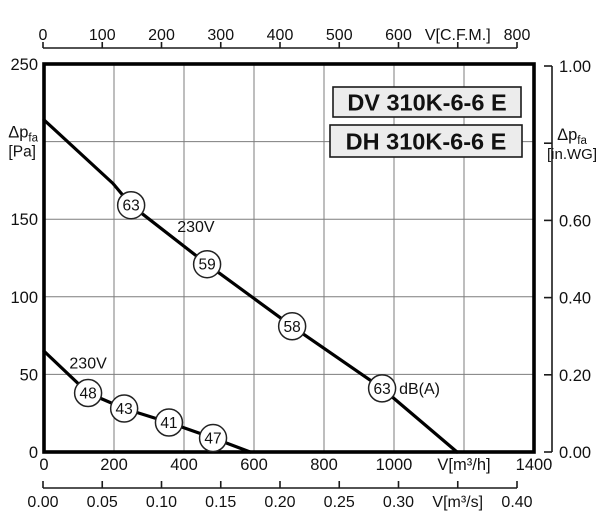  I want to click on pa-tick-label: 100, so click(24, 298).